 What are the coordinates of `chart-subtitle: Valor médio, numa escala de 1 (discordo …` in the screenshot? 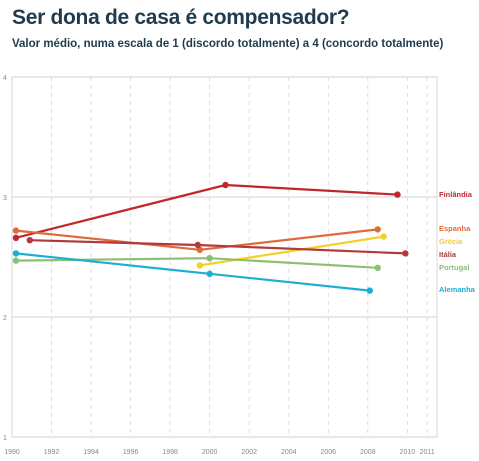 It's located at (228, 44).